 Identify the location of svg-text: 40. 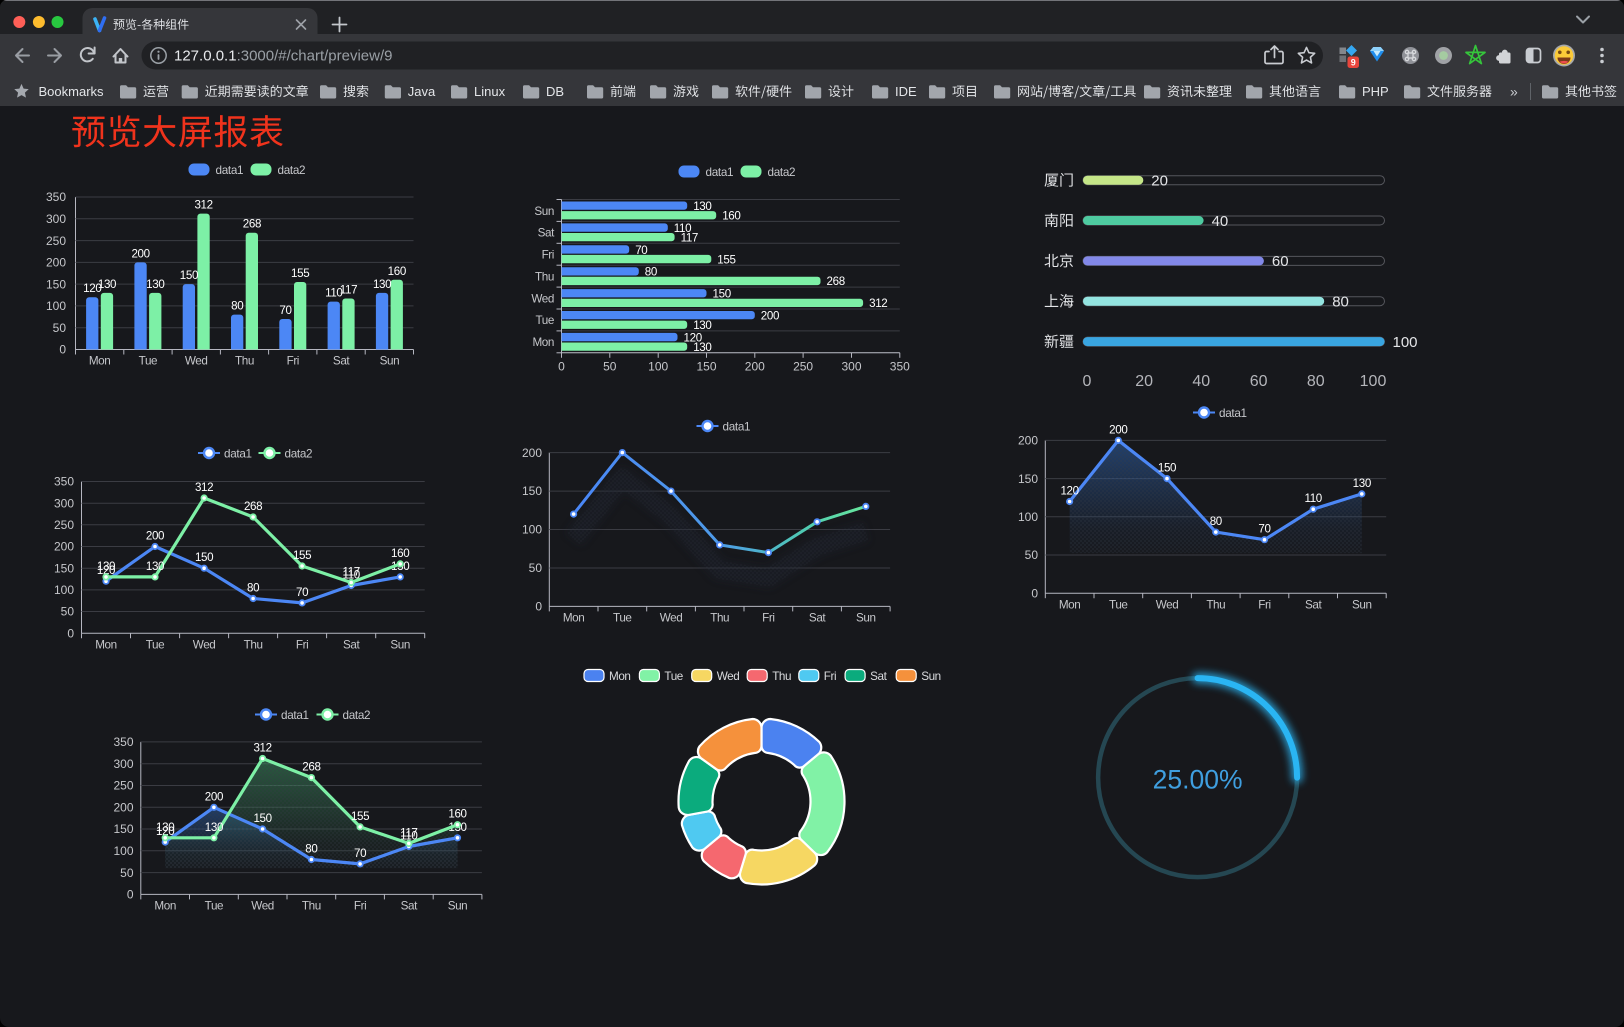
(1220, 221).